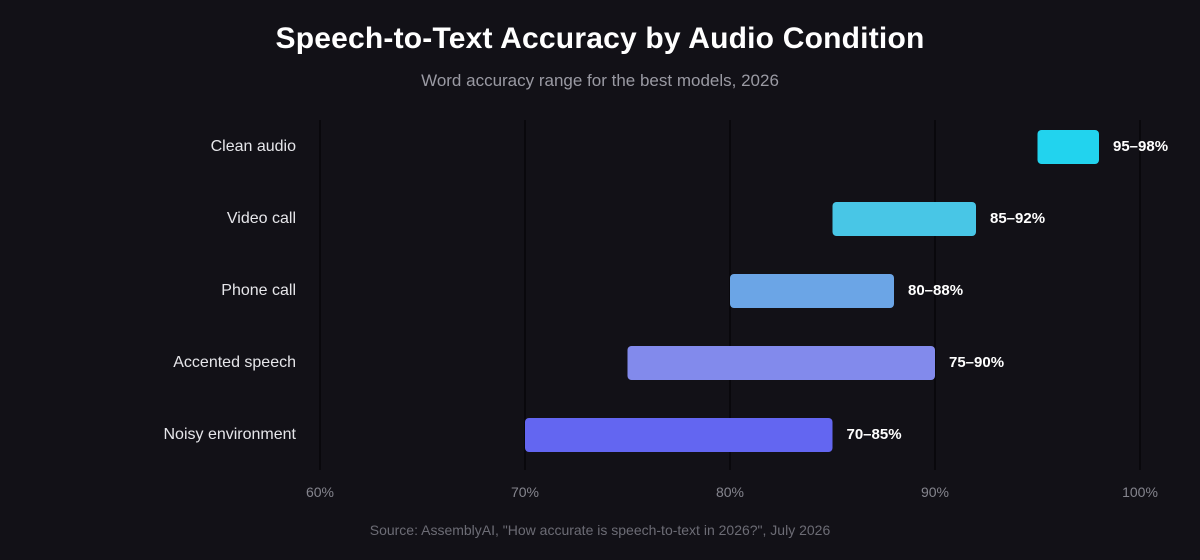 The width and height of the screenshot is (1200, 560). I want to click on range-value-label: 85–92%, so click(1017, 218).